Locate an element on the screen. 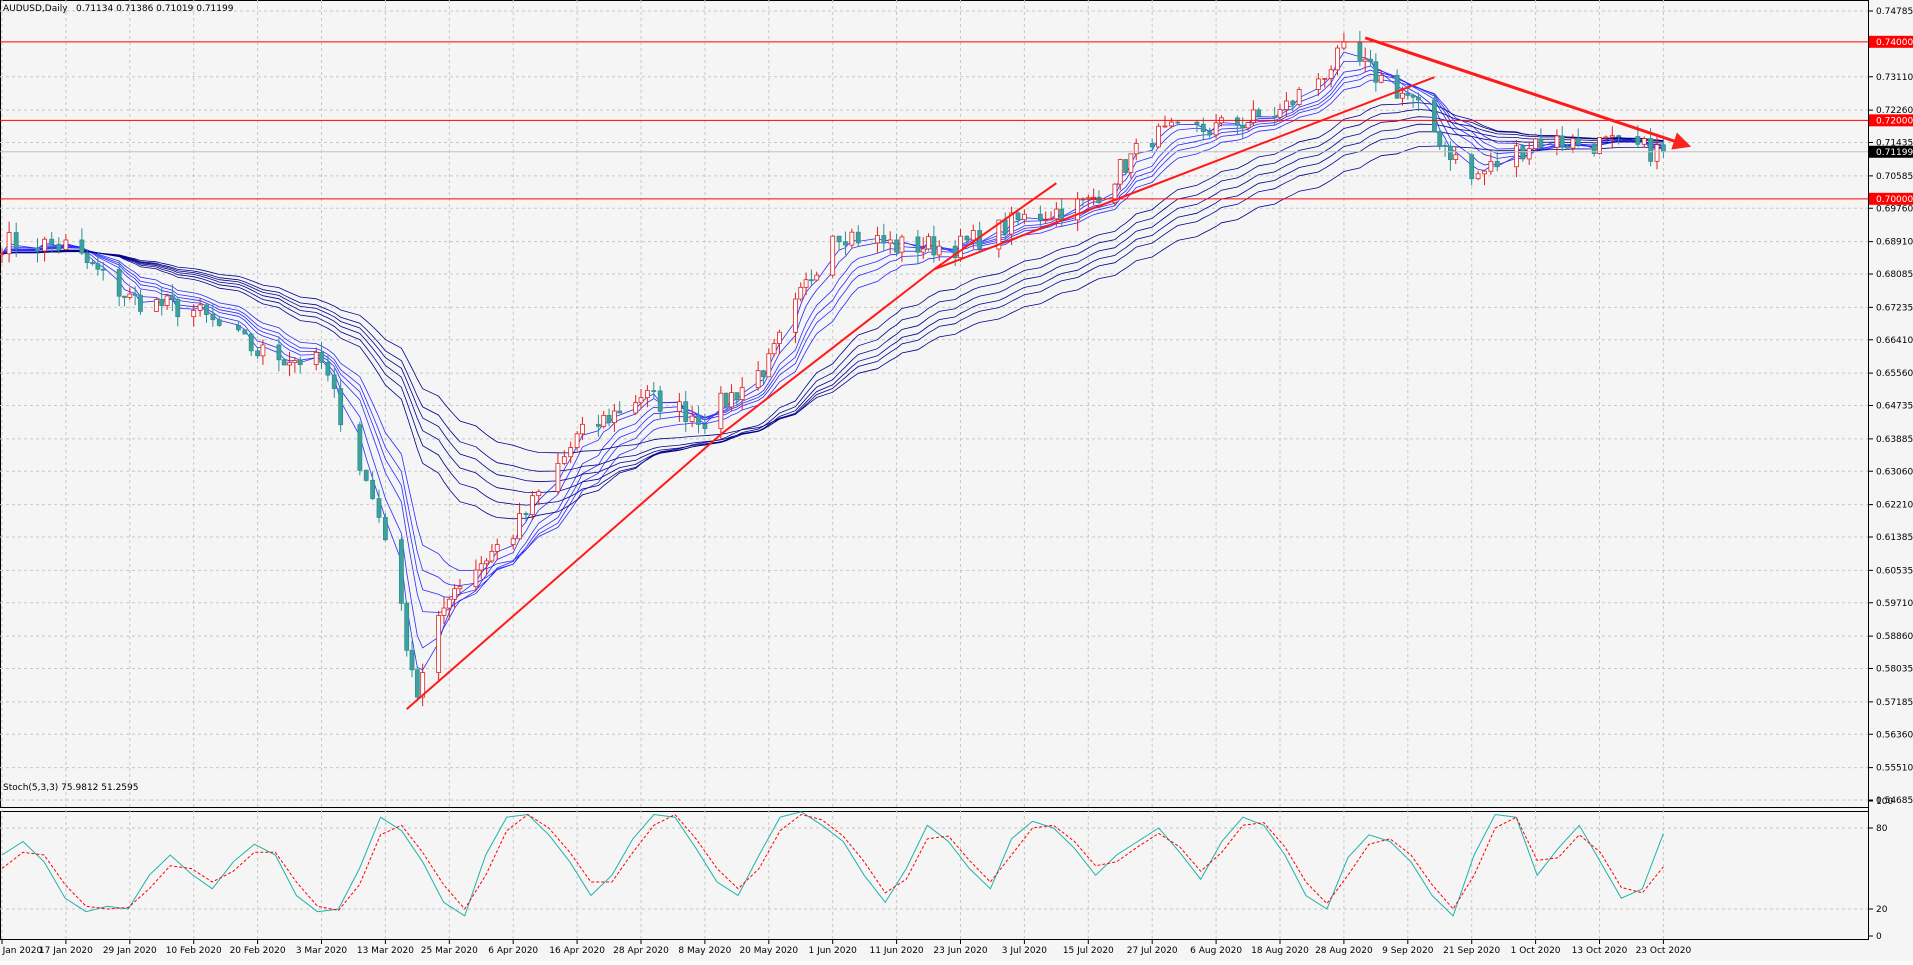 Image resolution: width=1913 pixels, height=965 pixels. price-tick-label: 0.70585 is located at coordinates (1894, 177).